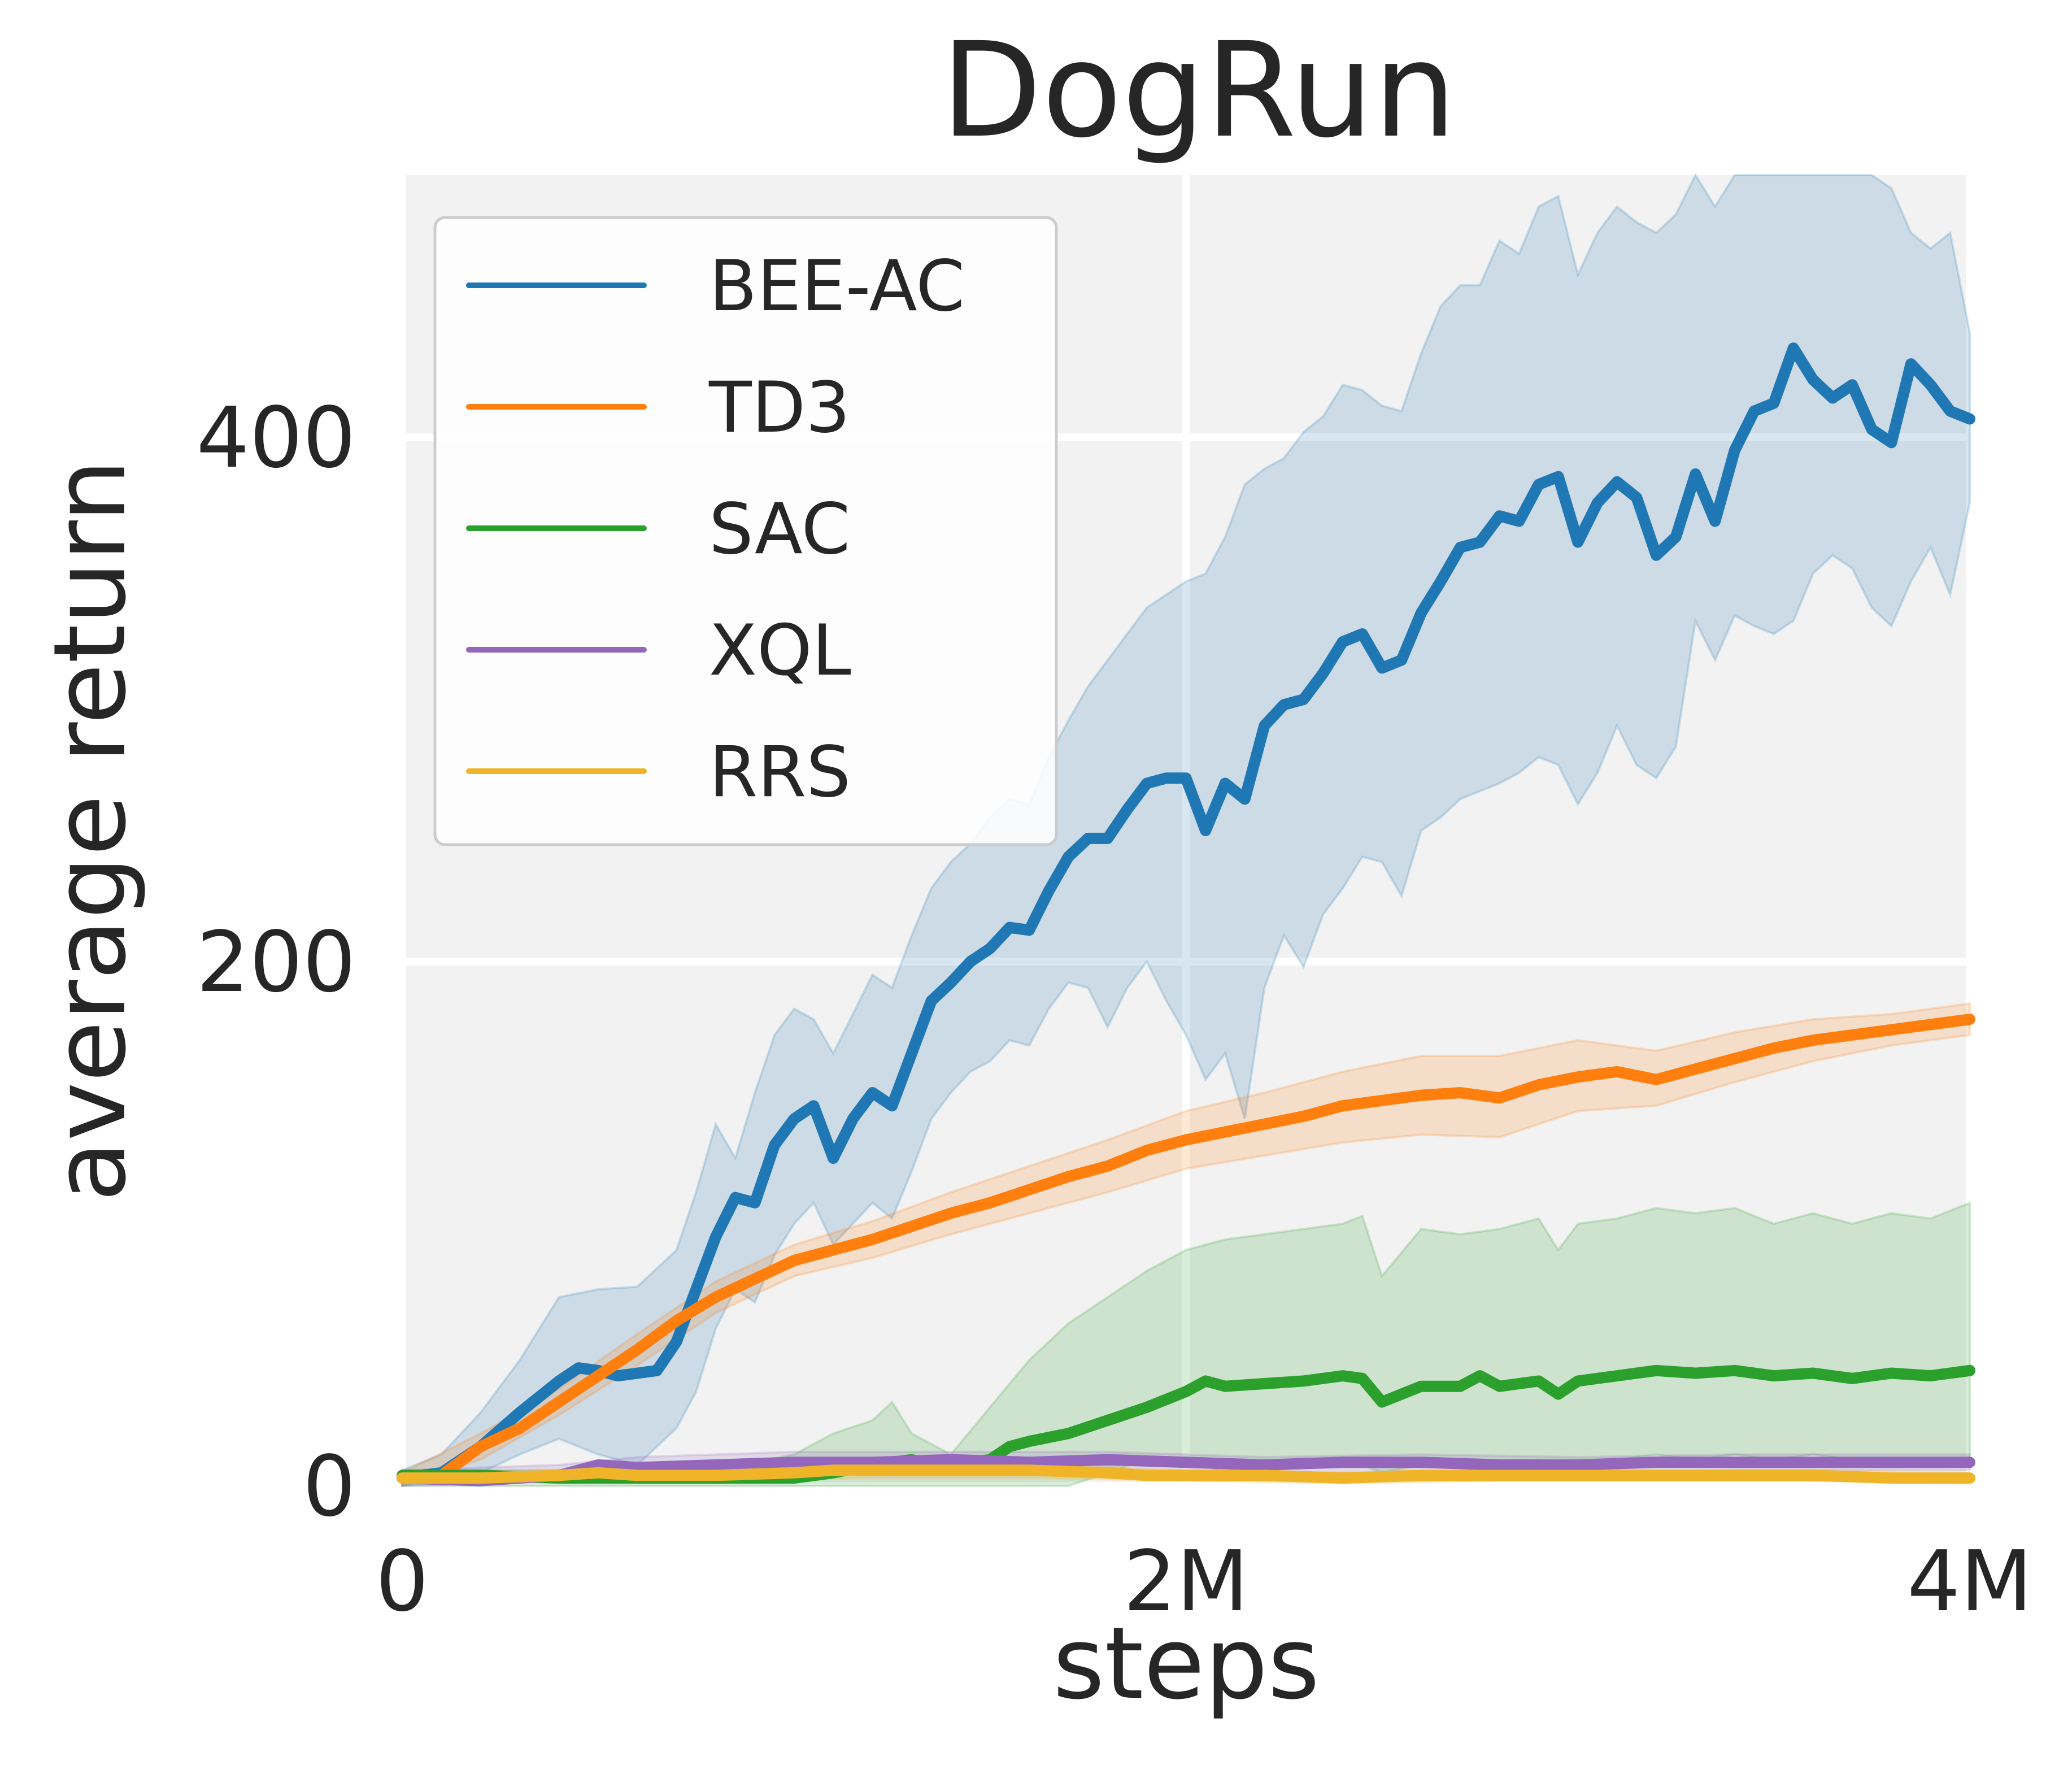  I want to click on y-tick-label-0: 0, so click(330, 1486).